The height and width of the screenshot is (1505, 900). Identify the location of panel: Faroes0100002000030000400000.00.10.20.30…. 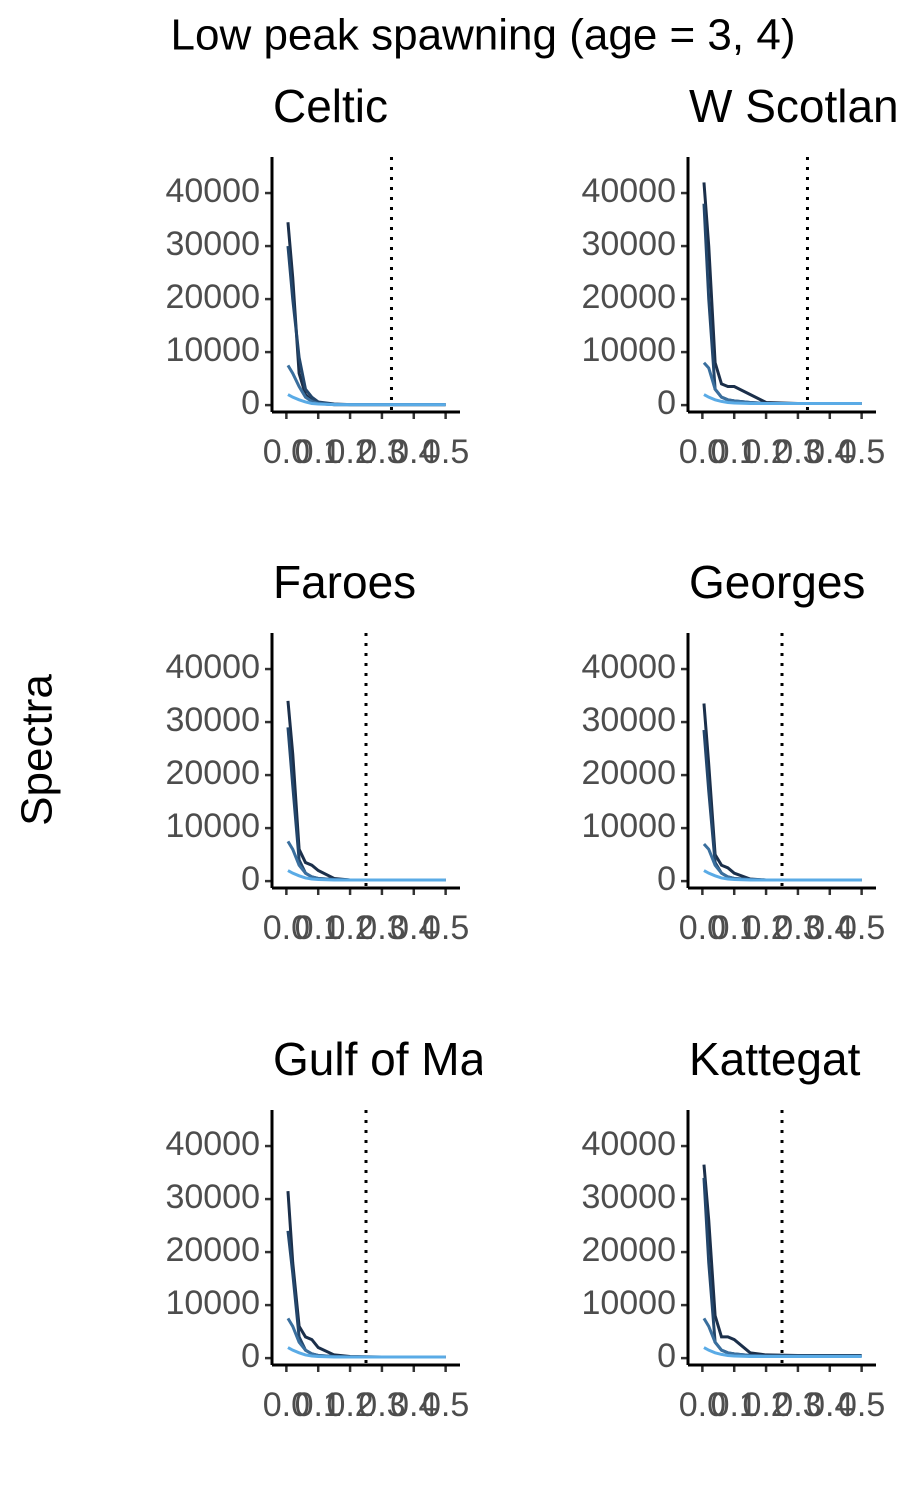
(317, 751).